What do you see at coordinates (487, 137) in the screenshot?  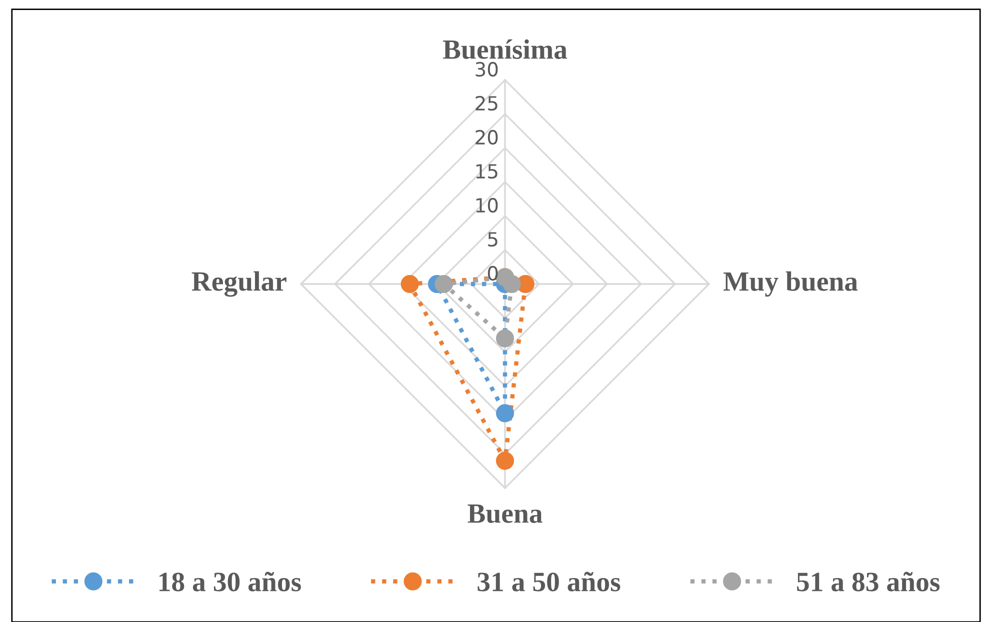 I see `y-tick-label: 20` at bounding box center [487, 137].